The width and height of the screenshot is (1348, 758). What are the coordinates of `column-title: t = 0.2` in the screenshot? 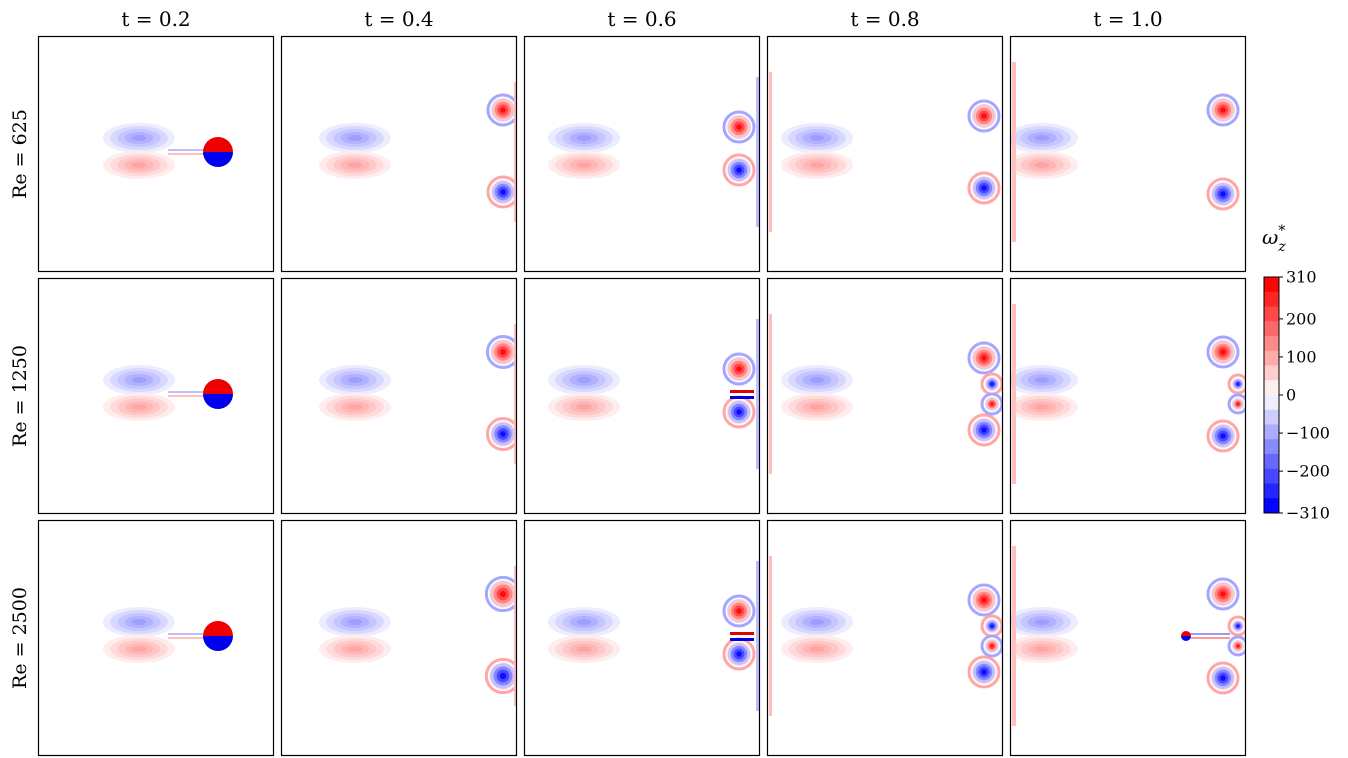 It's located at (155, 19).